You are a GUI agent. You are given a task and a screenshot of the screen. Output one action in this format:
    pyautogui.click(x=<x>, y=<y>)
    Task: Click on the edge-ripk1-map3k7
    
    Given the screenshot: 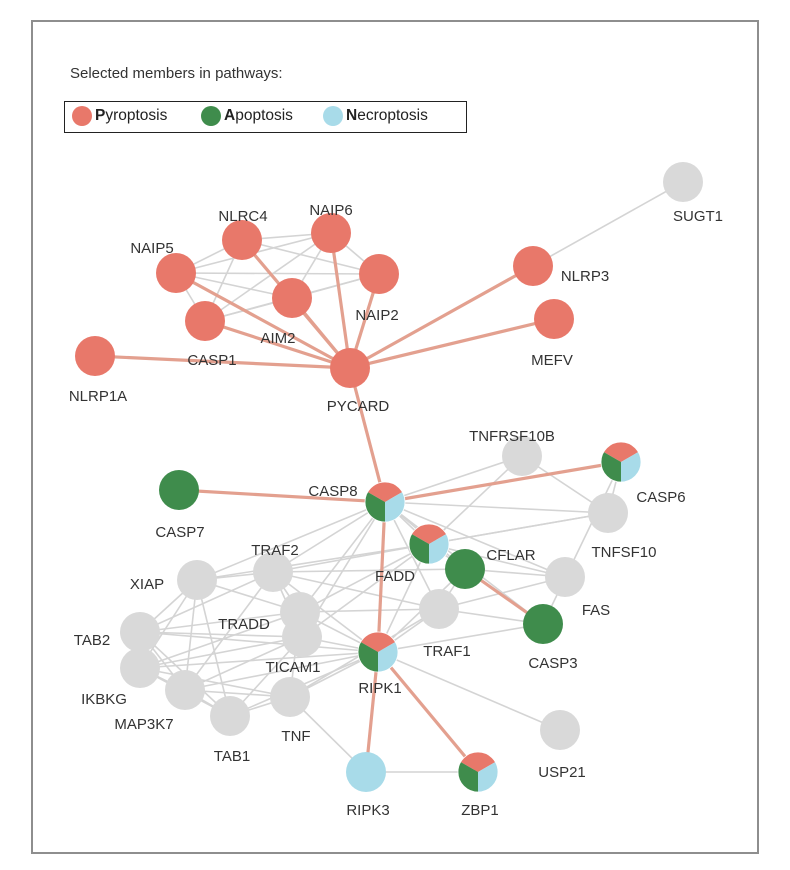 What is the action you would take?
    pyautogui.click(x=281, y=671)
    